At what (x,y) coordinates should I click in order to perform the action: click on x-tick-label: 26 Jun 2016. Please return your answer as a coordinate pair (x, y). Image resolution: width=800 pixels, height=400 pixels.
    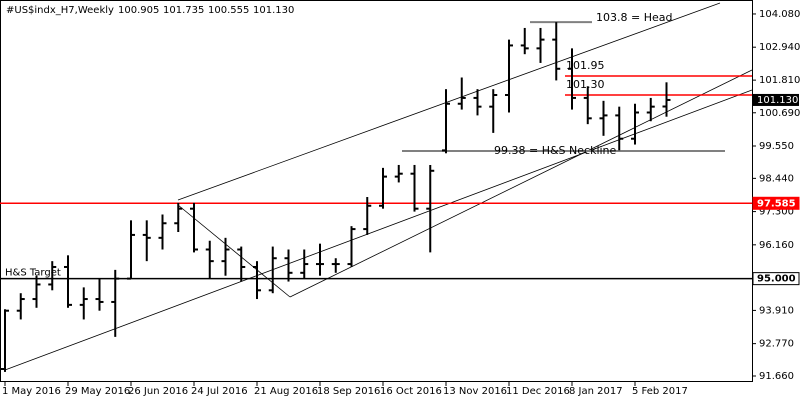
    Looking at the image, I should click on (158, 391).